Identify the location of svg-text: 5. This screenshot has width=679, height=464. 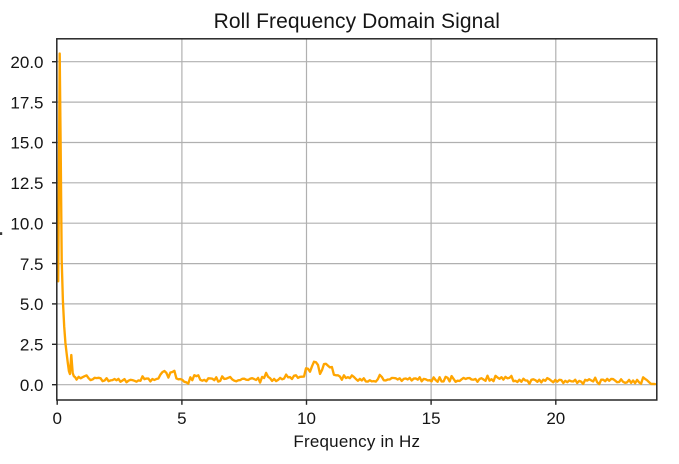
(181, 418).